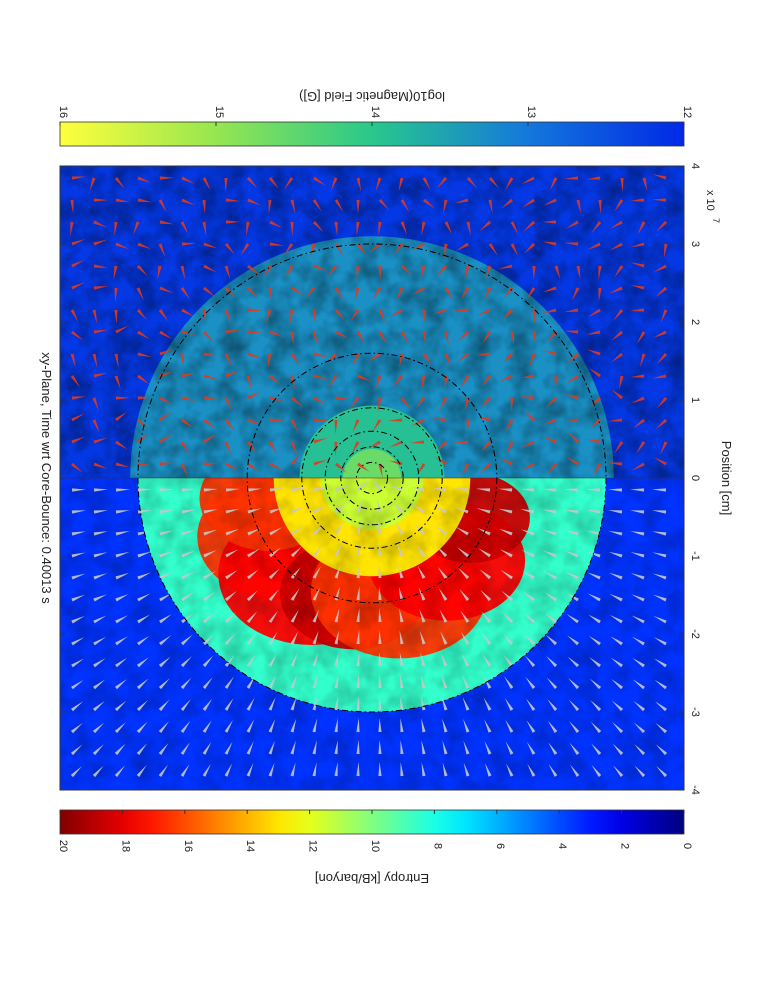 This screenshot has height=991, width=767. What do you see at coordinates (372, 96) in the screenshot?
I see `magnetic-colorbar-label: log10(Magnetic Field [G])` at bounding box center [372, 96].